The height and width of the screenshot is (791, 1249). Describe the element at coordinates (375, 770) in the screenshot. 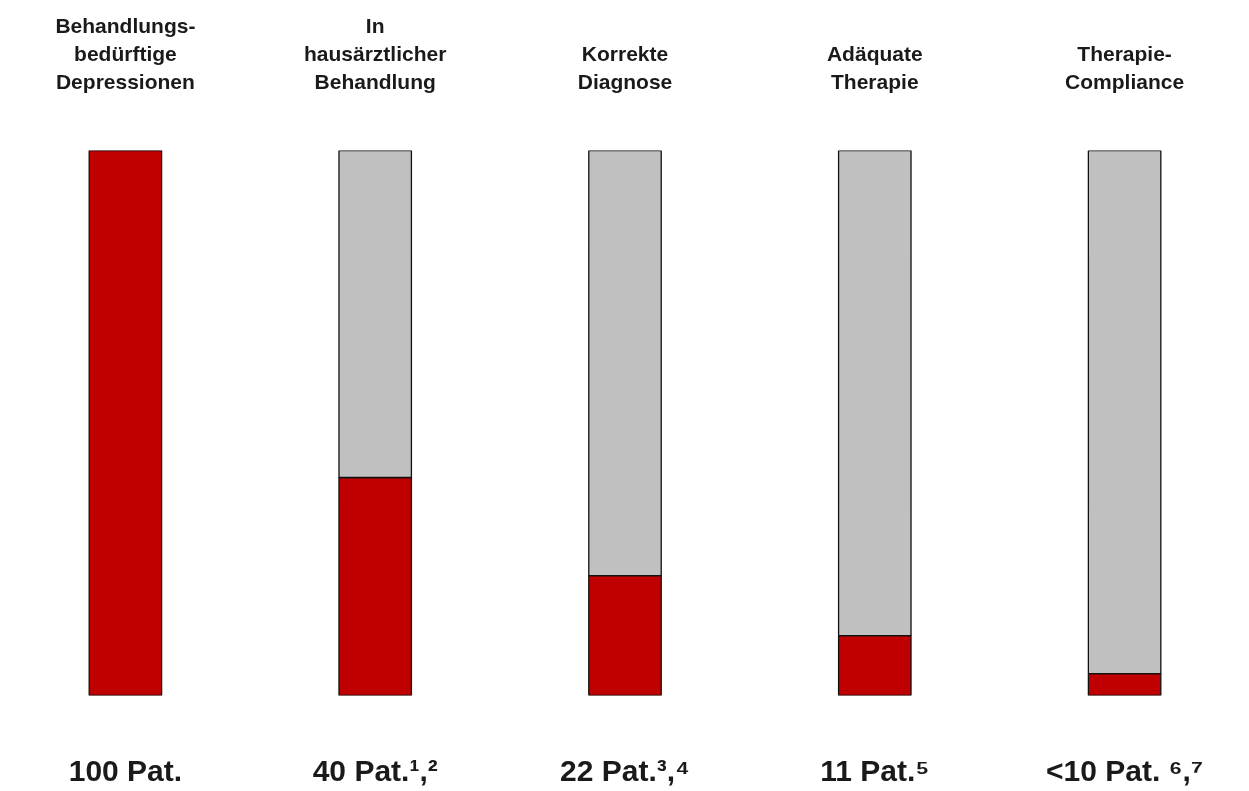

I see `data-label: 40 Pat.¹,²` at that location.